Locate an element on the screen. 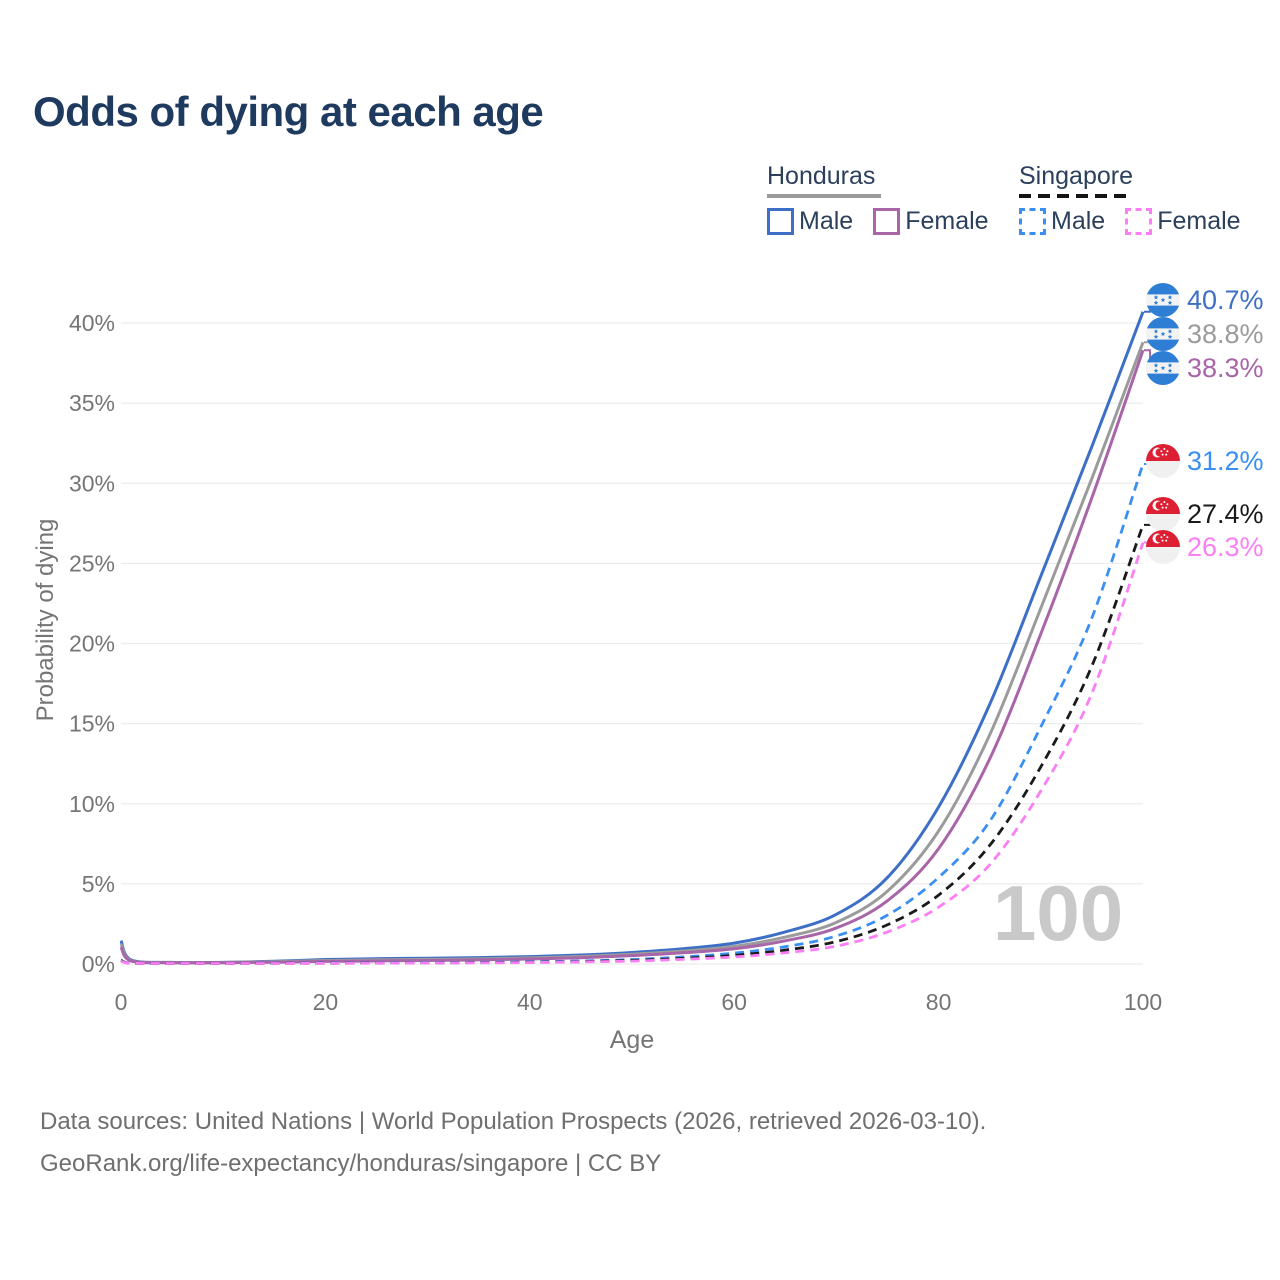 This screenshot has height=1280, width=1280. legend-item-singapore-female: Female is located at coordinates (1183, 221).